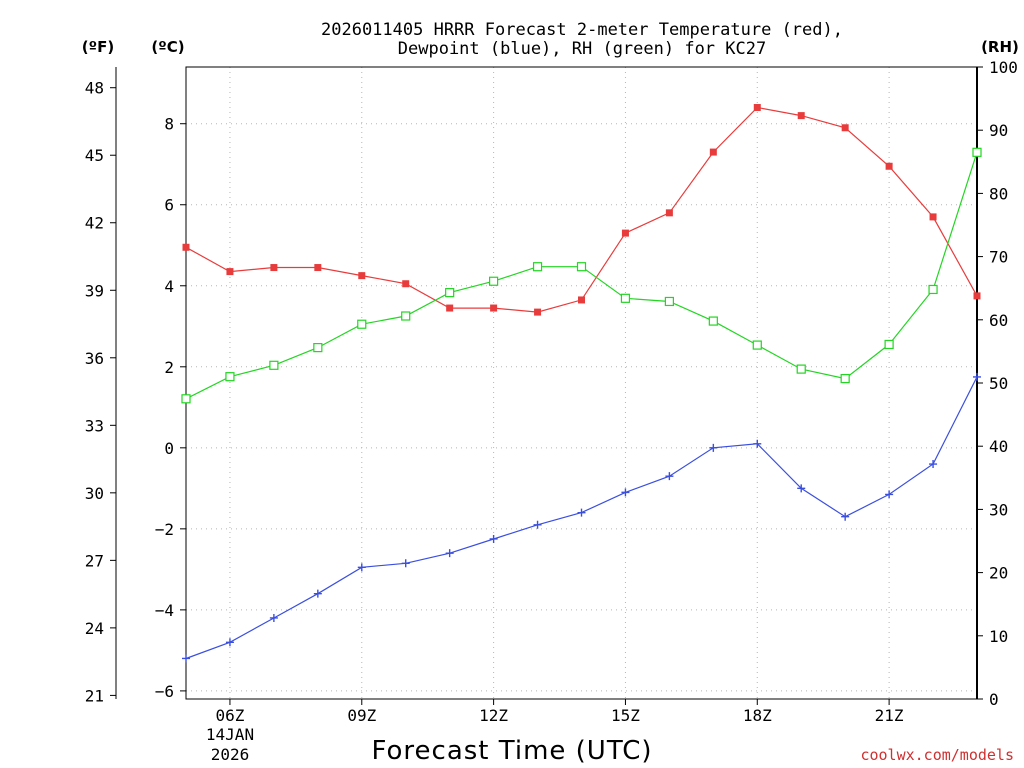 This screenshot has height=768, width=1024. What do you see at coordinates (94, 560) in the screenshot?
I see `fahrenheit-tick-label: 27` at bounding box center [94, 560].